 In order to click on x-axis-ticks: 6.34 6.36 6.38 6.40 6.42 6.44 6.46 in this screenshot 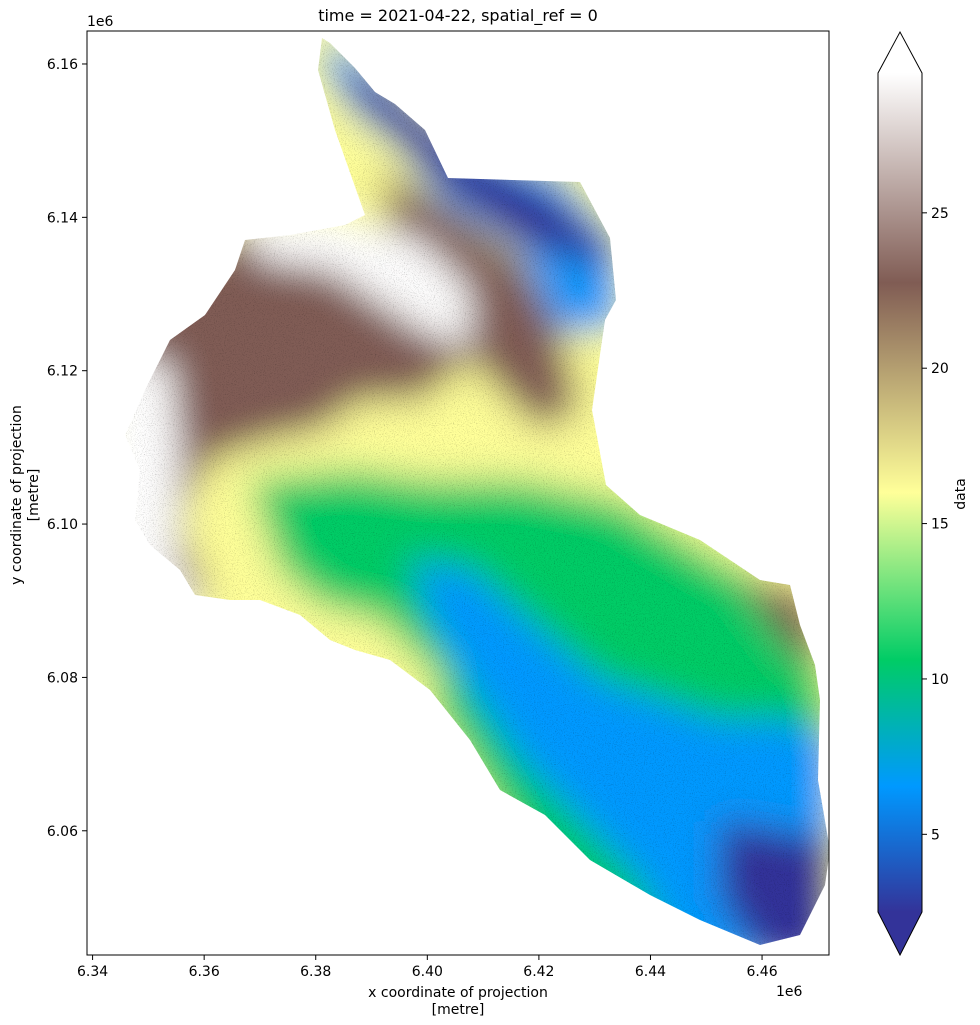, I will do `click(427, 967)`.